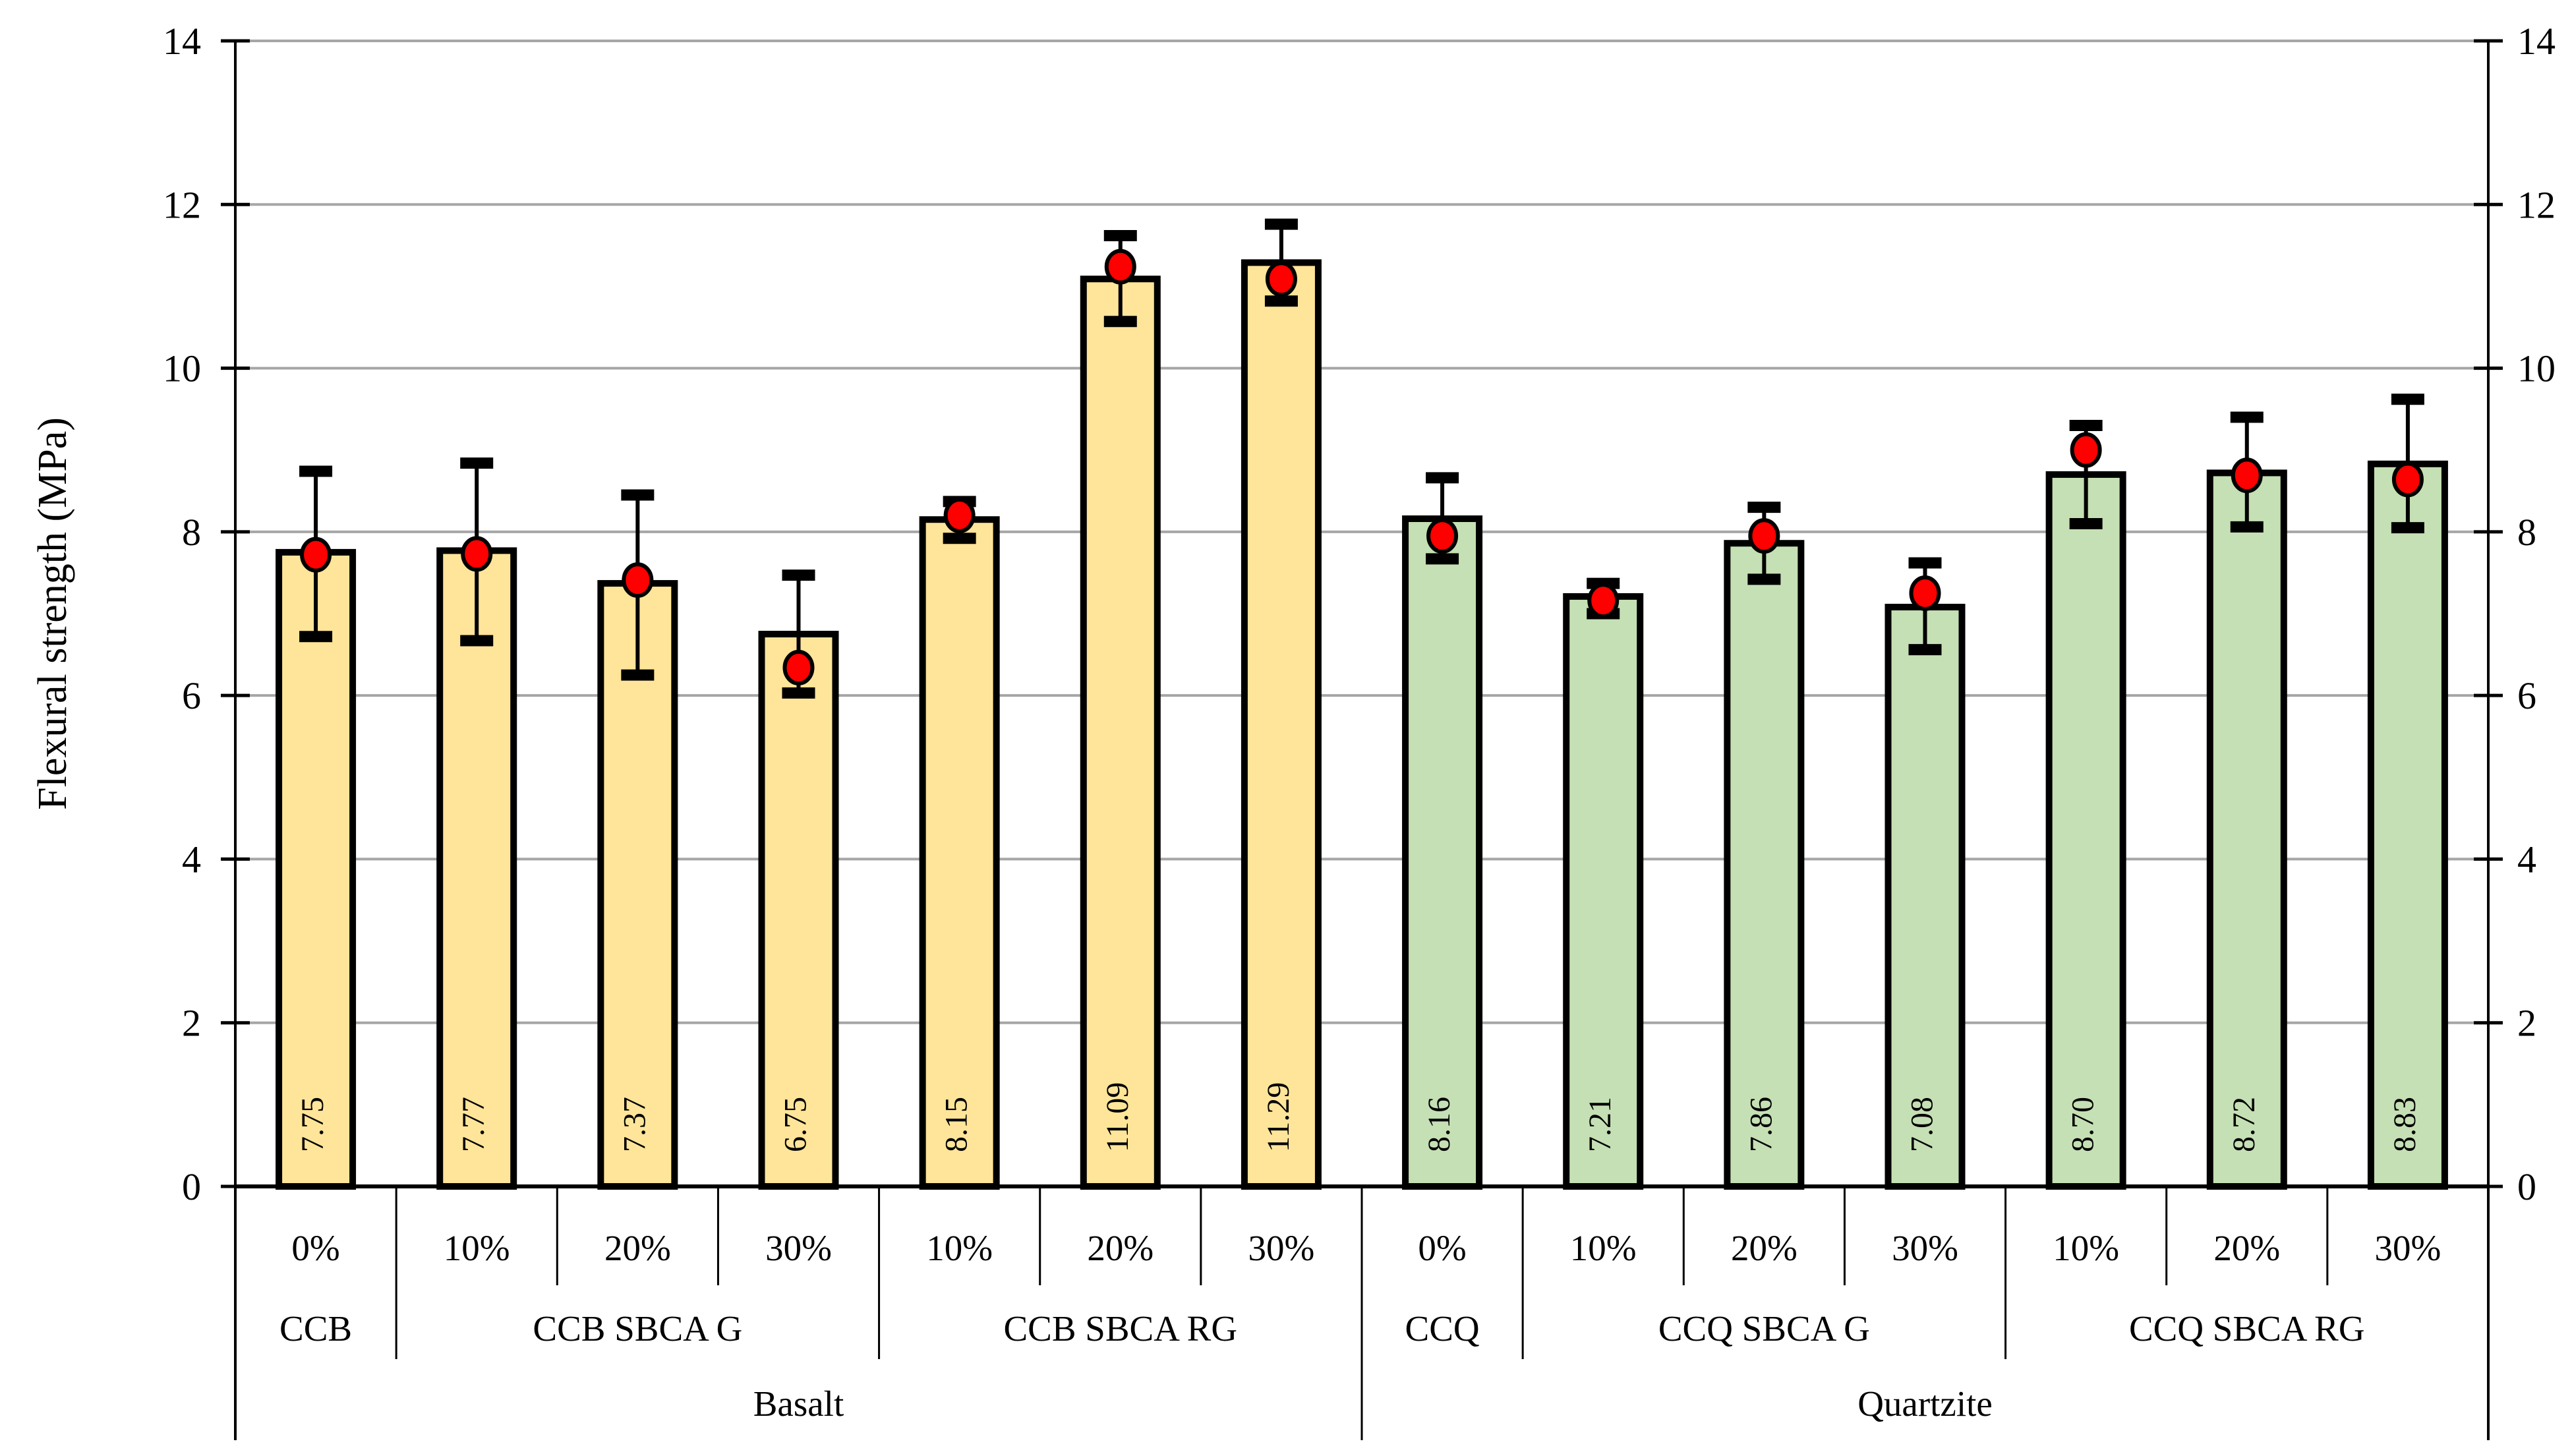  I want to click on y-tick-label-right: 2, so click(2526, 1023).